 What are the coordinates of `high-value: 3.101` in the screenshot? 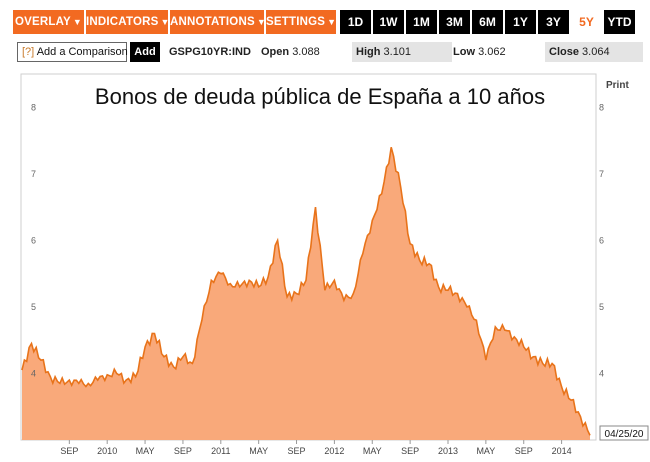 It's located at (397, 52).